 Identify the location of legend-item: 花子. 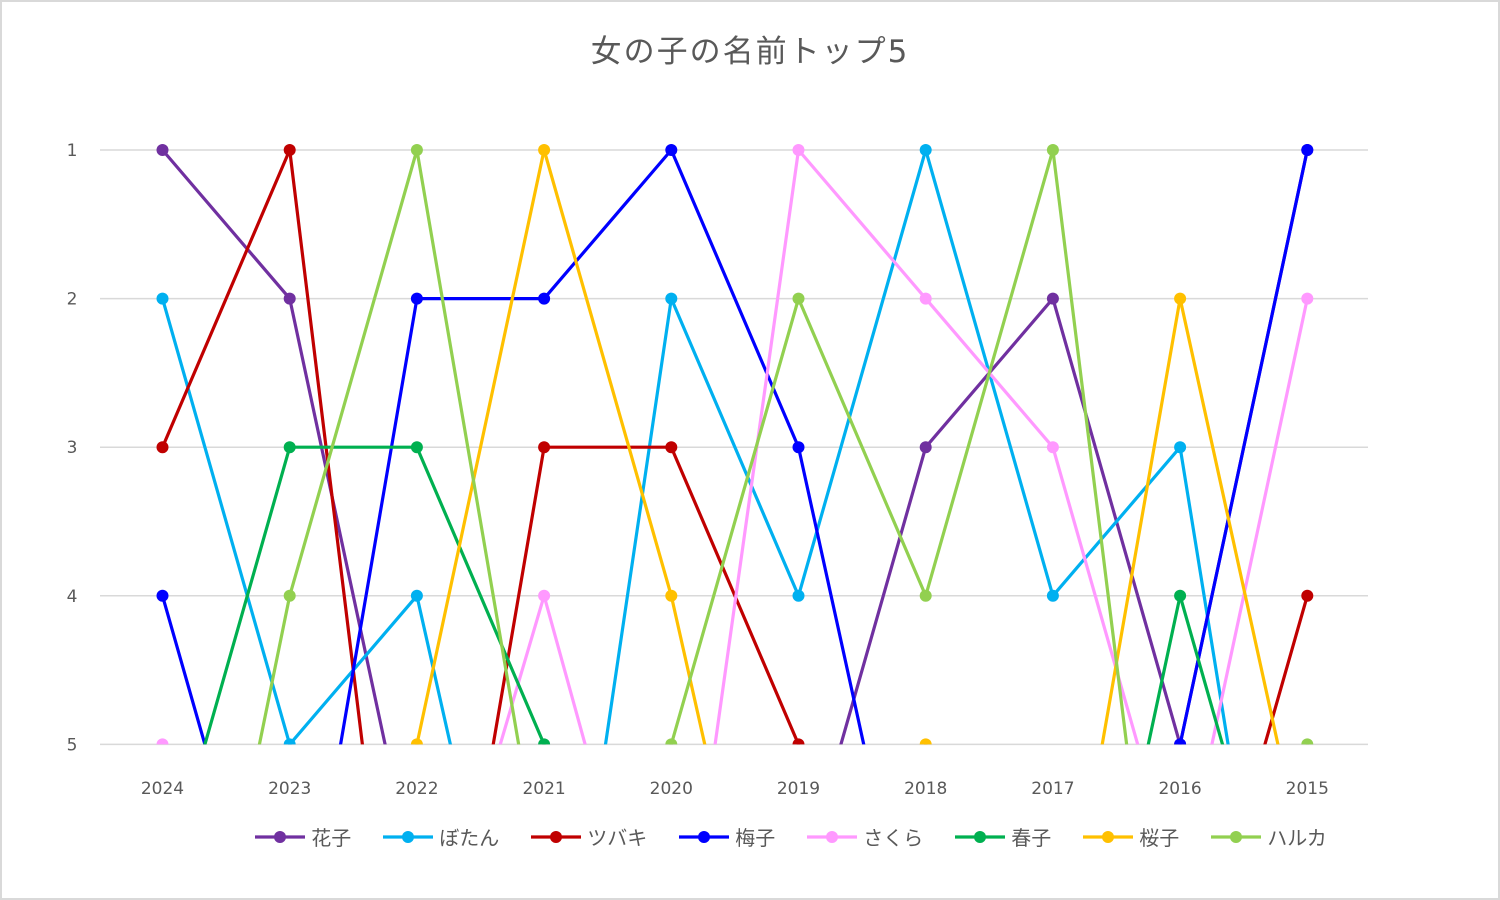
(302, 836).